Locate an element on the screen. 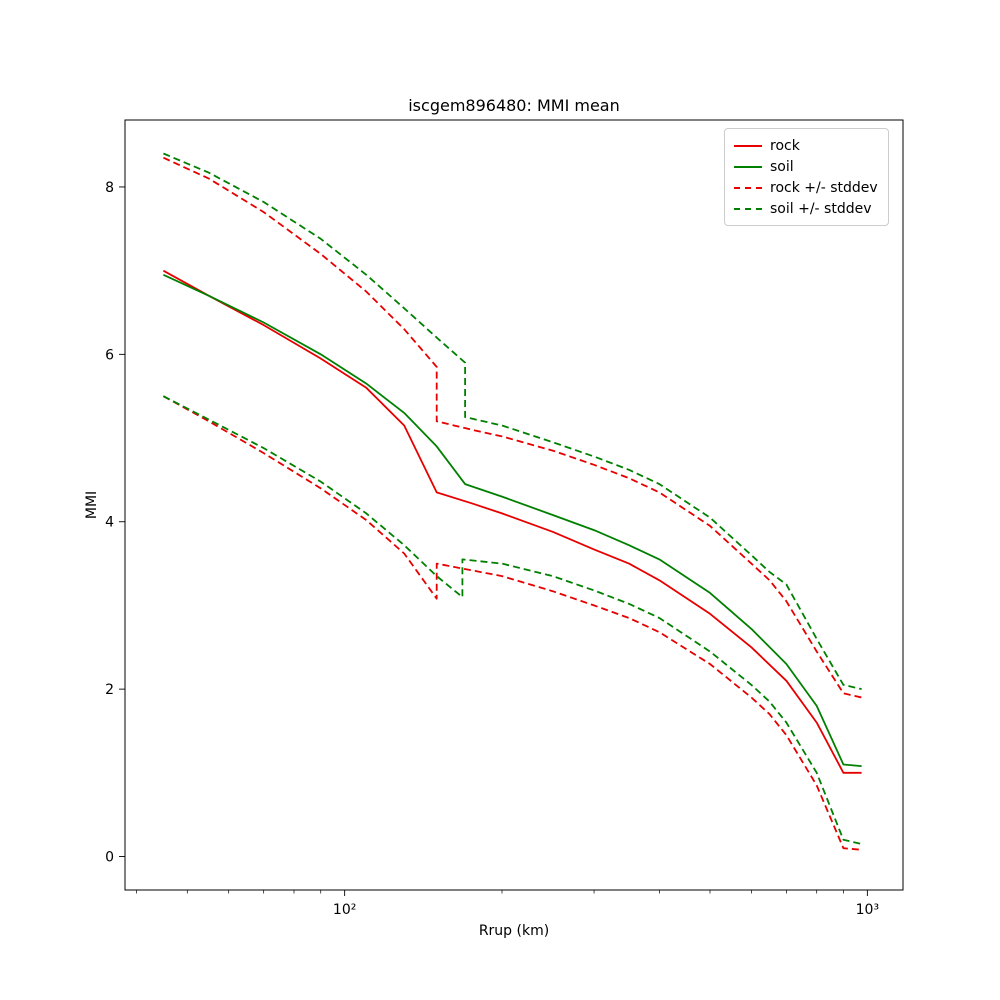  legend-label: soil +/- stddev is located at coordinates (821, 208).